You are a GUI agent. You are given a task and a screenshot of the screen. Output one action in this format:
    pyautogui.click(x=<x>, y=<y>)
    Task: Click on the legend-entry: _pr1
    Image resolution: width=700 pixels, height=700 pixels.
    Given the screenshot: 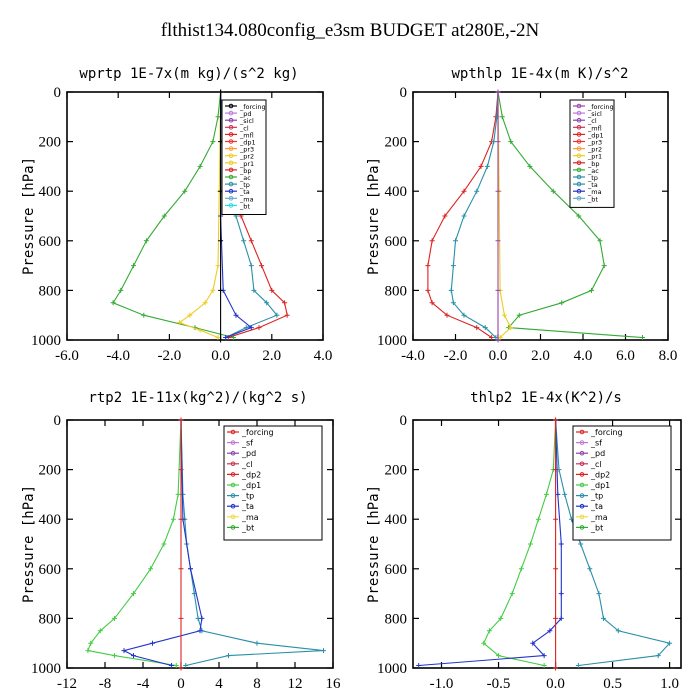 What is the action you would take?
    pyautogui.click(x=594, y=157)
    